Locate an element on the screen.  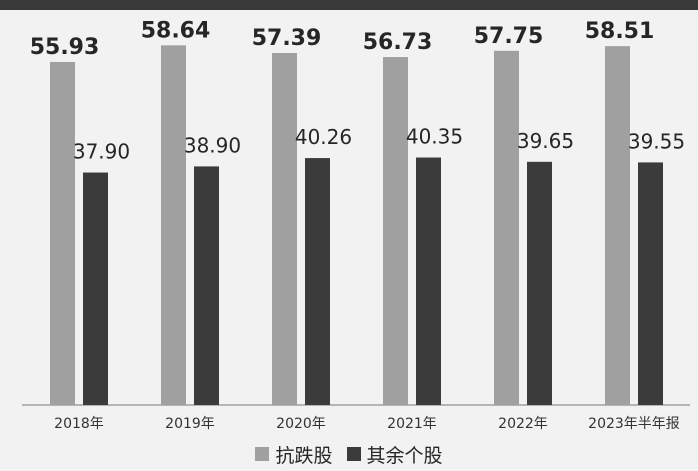
legend-label-series-b: 其余个股 is located at coordinates (404, 455).